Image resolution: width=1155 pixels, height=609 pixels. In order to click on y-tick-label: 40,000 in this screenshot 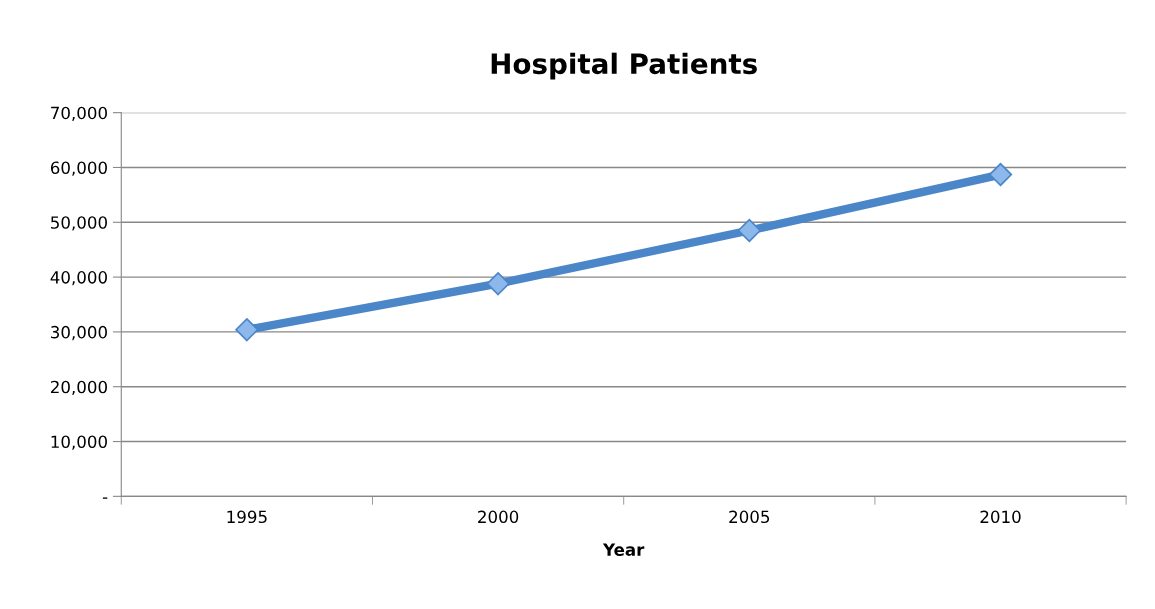, I will do `click(78, 278)`.